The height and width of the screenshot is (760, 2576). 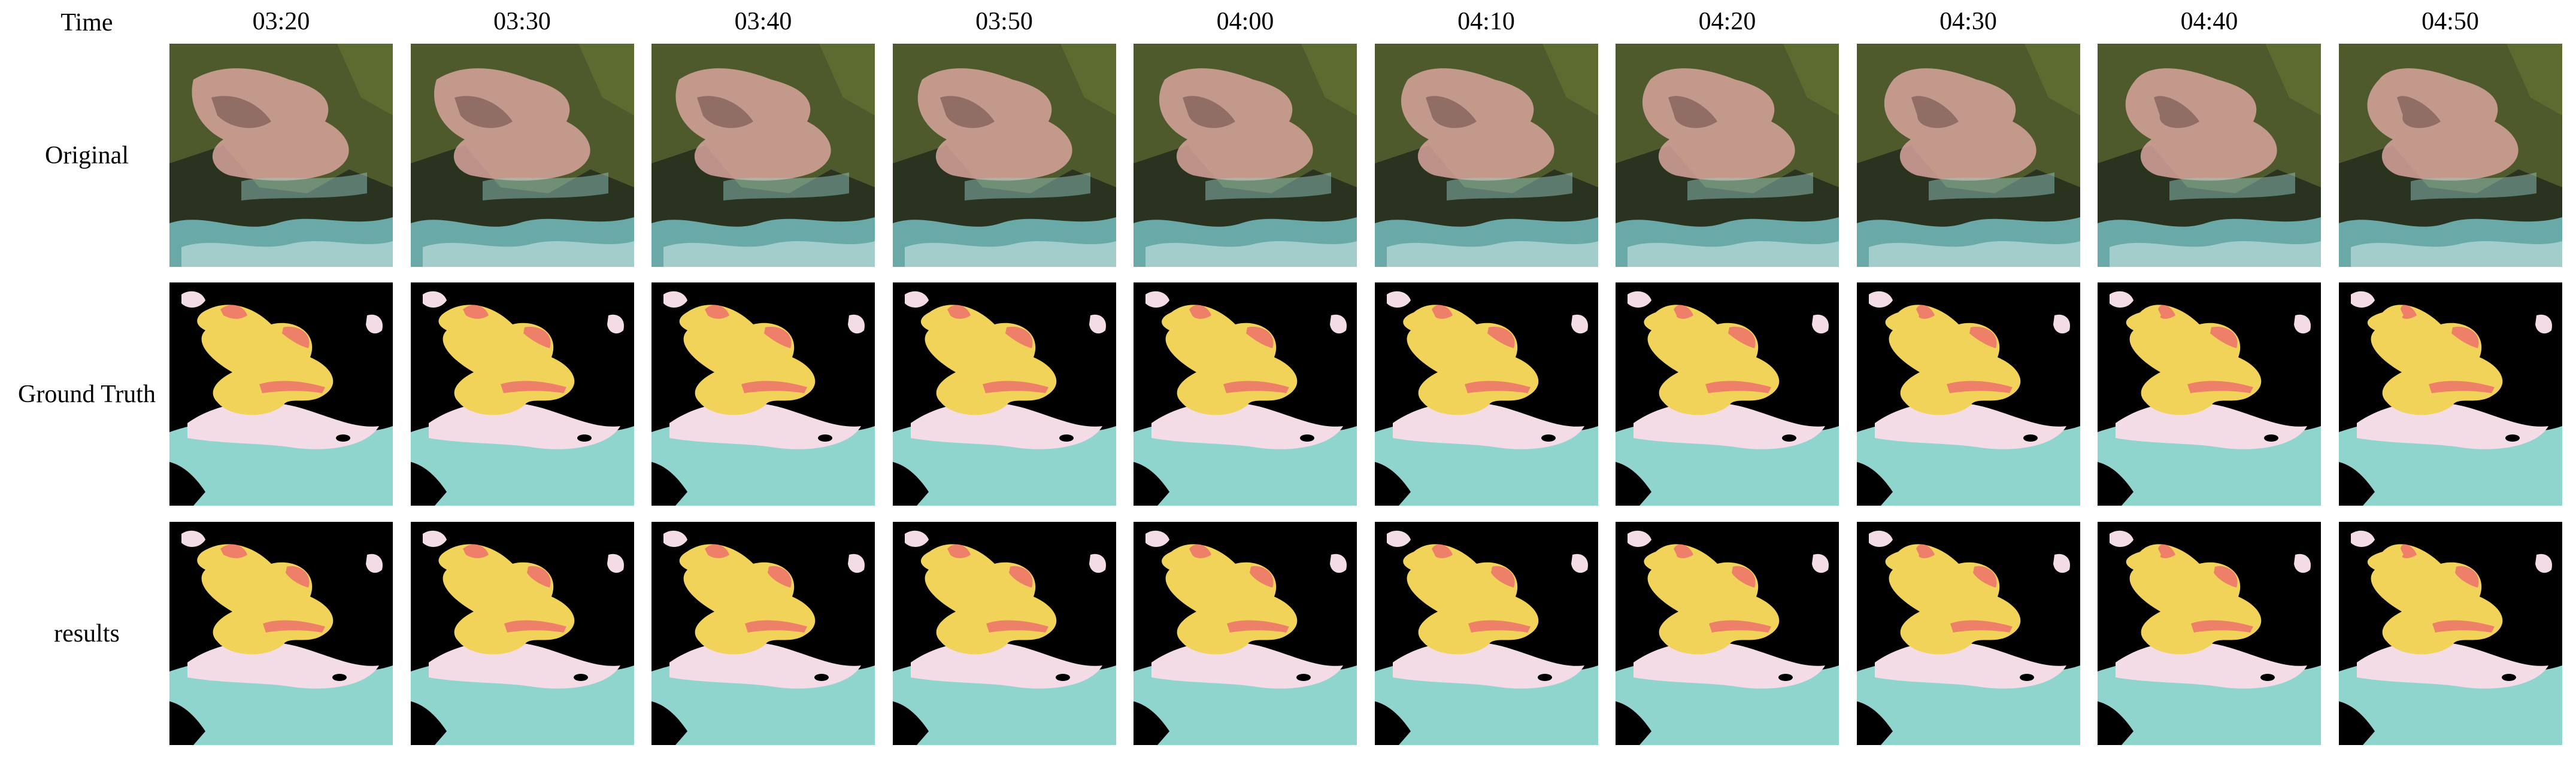 What do you see at coordinates (1968, 22) in the screenshot?
I see `time-label-0430: 04:30` at bounding box center [1968, 22].